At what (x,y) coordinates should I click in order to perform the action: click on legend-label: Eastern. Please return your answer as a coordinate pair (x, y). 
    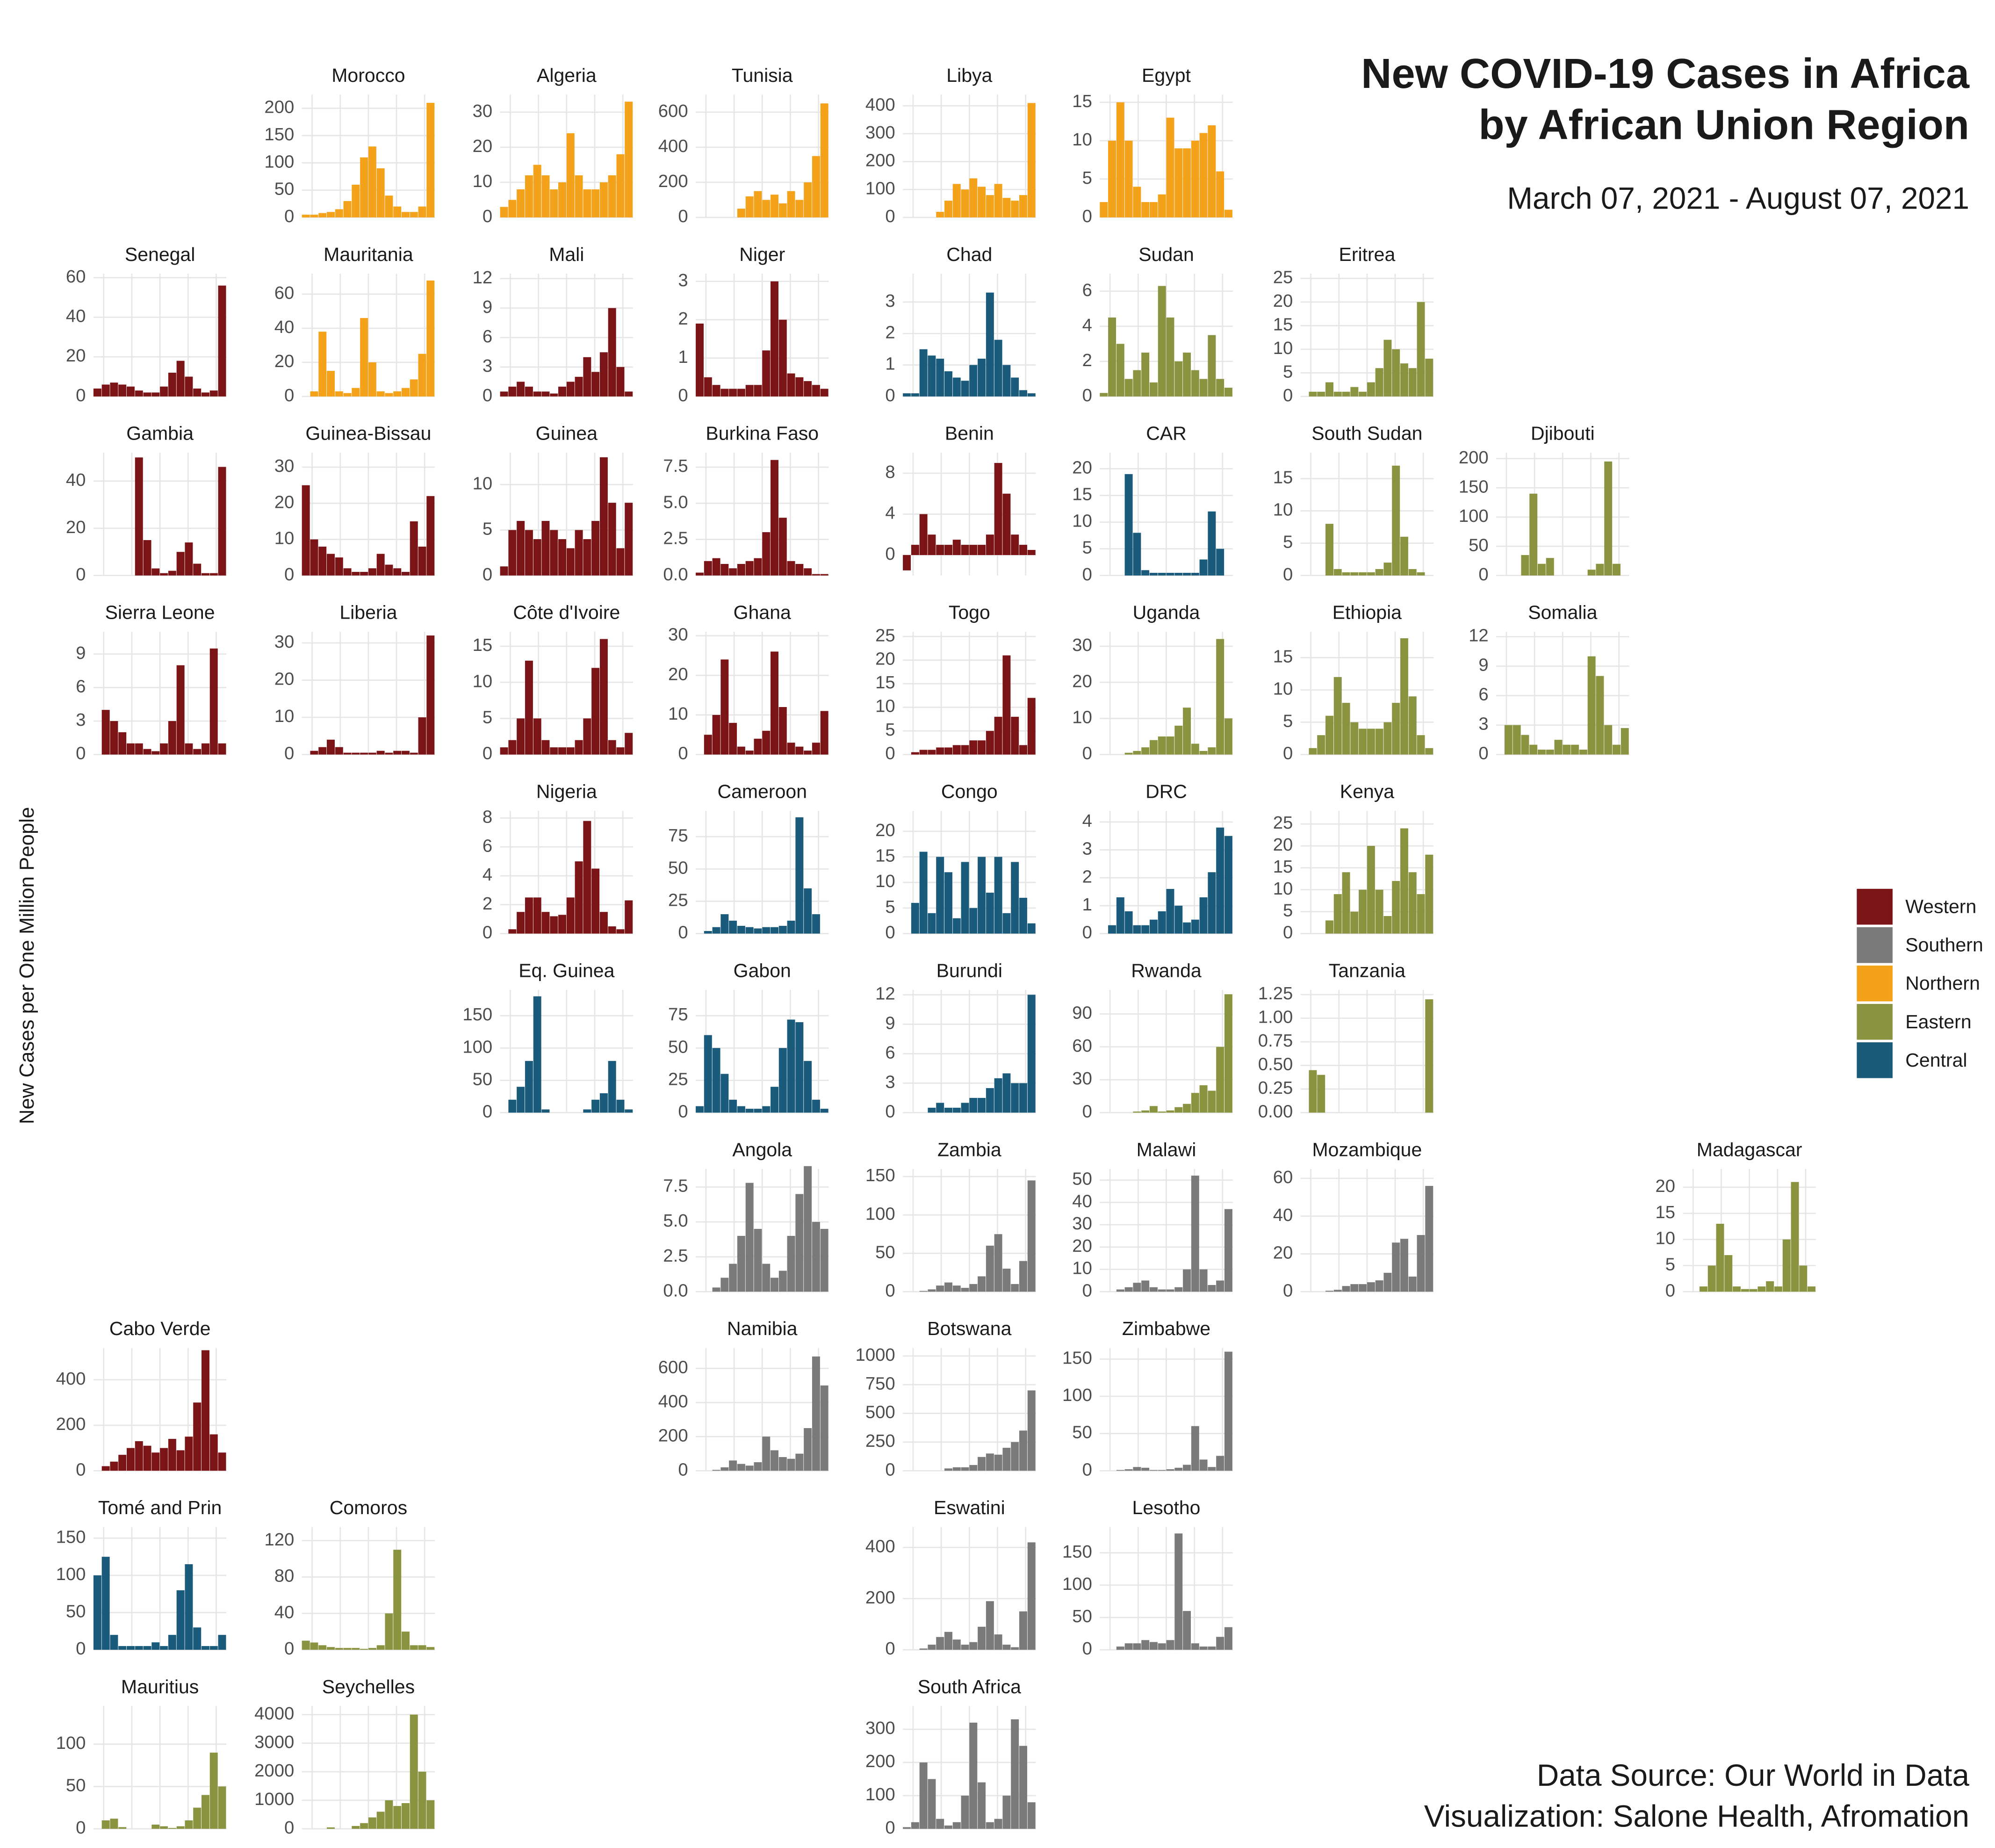
    Looking at the image, I should click on (1938, 1022).